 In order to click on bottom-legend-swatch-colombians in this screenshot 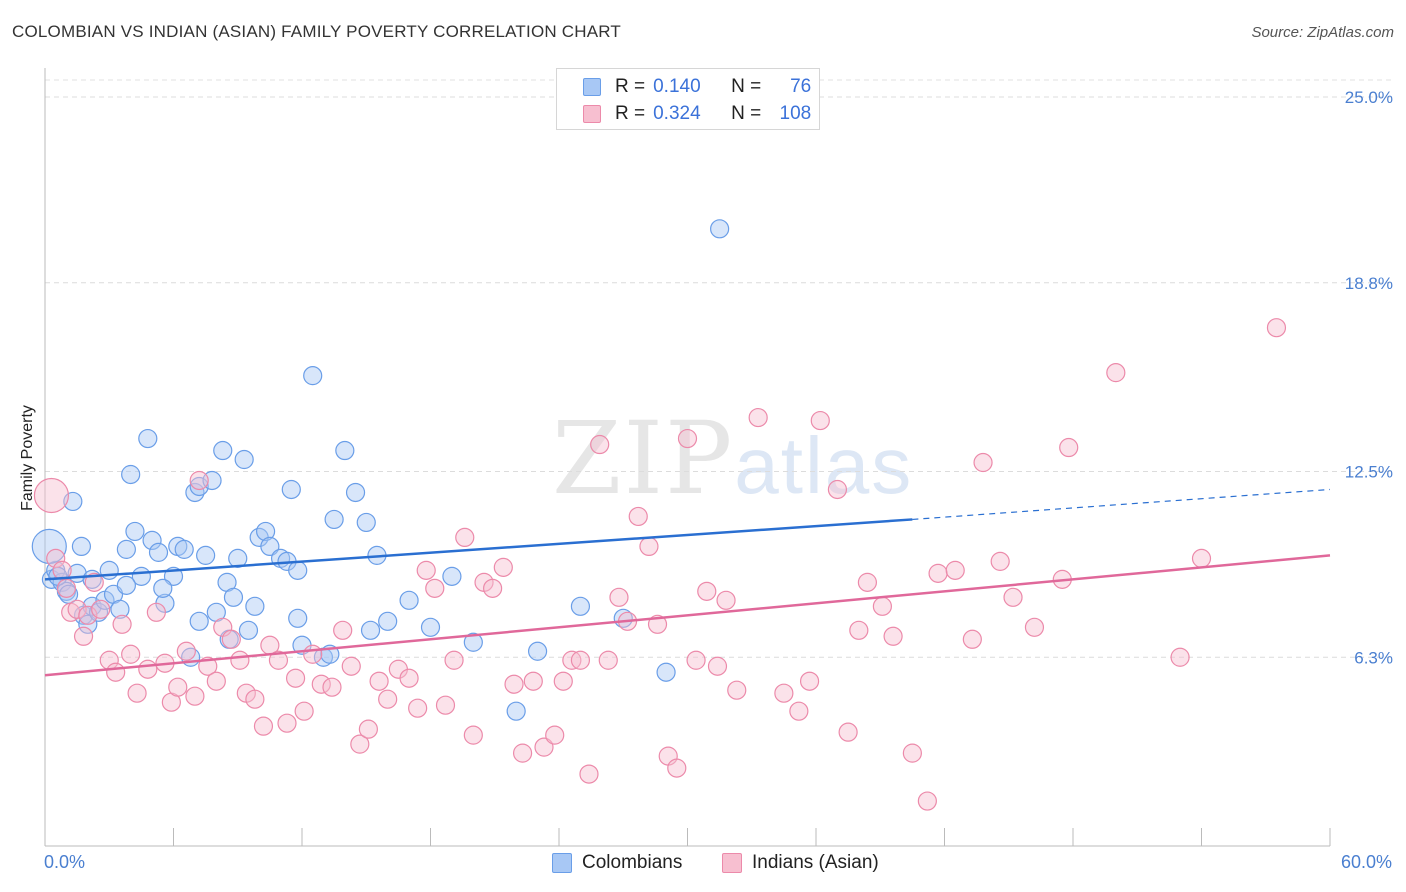, I will do `click(562, 863)`.